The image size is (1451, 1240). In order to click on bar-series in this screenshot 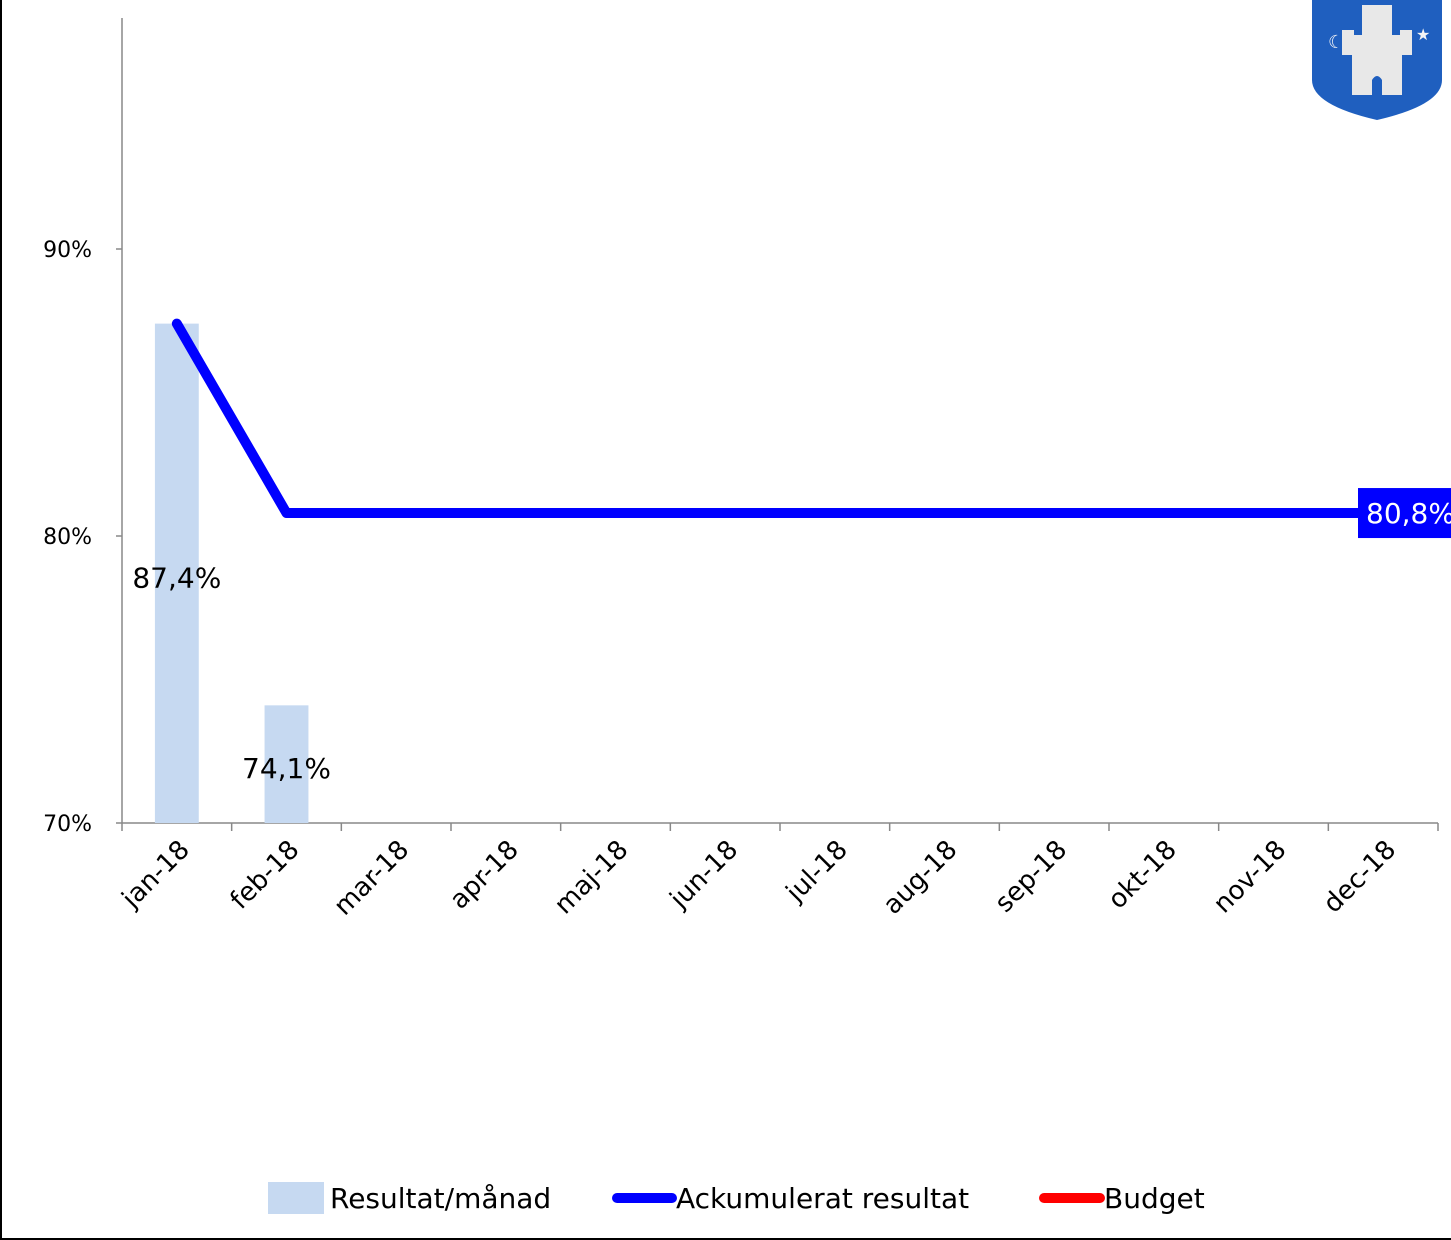, I will do `click(231, 573)`.